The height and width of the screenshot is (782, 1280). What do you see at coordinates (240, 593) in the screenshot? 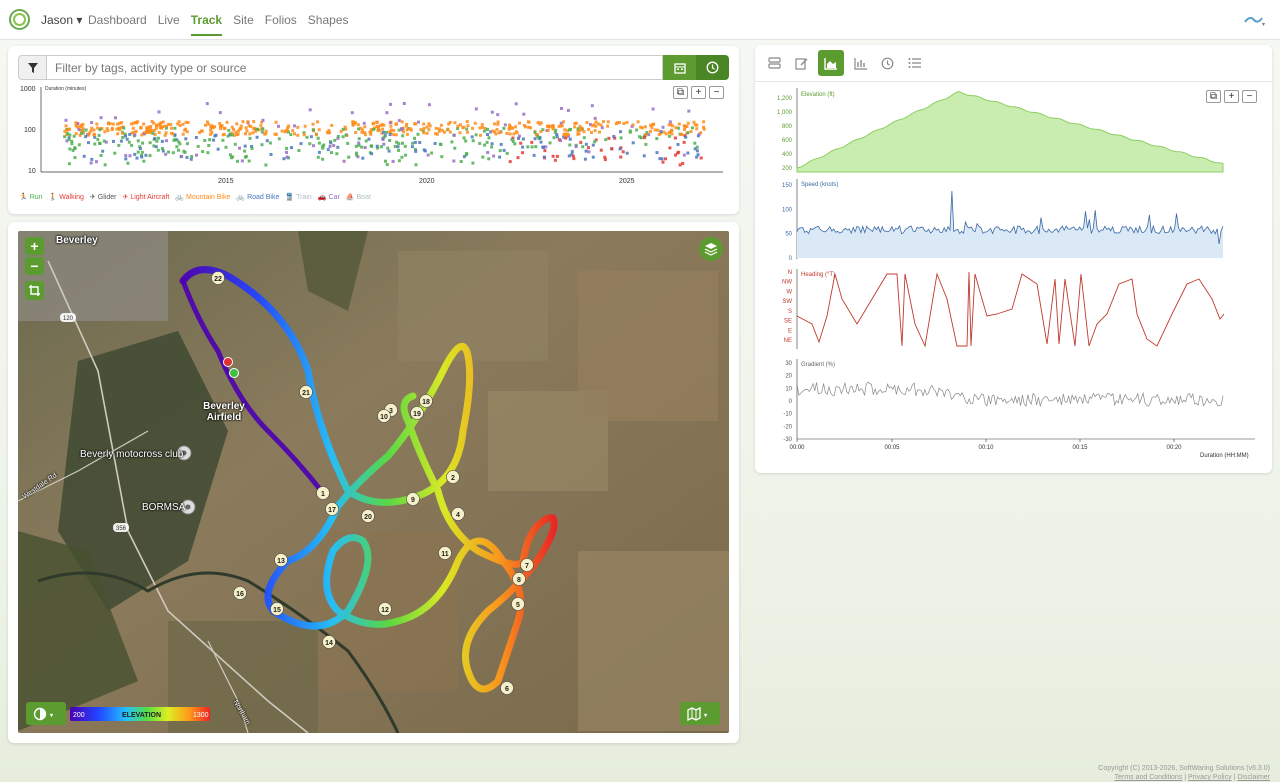
I see `track-marker: 16` at bounding box center [240, 593].